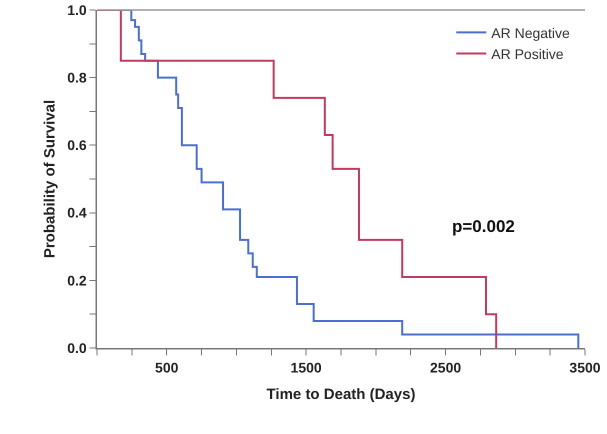 This screenshot has height=434, width=607. I want to click on y-axis-title: Probability of Survival, so click(50, 179).